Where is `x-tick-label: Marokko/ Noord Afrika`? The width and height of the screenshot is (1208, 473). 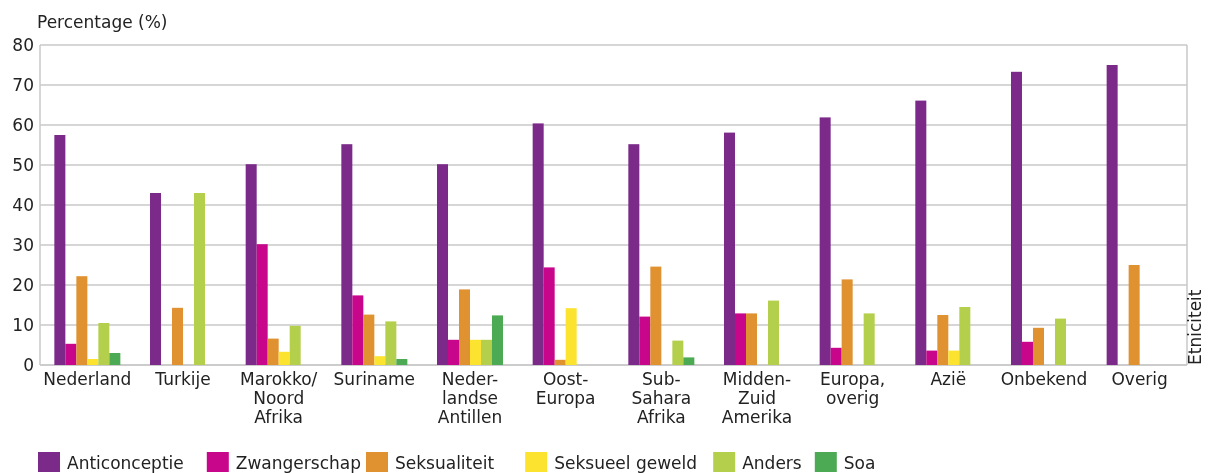
x-tick-label: Marokko/ Noord Afrika is located at coordinates (279, 398).